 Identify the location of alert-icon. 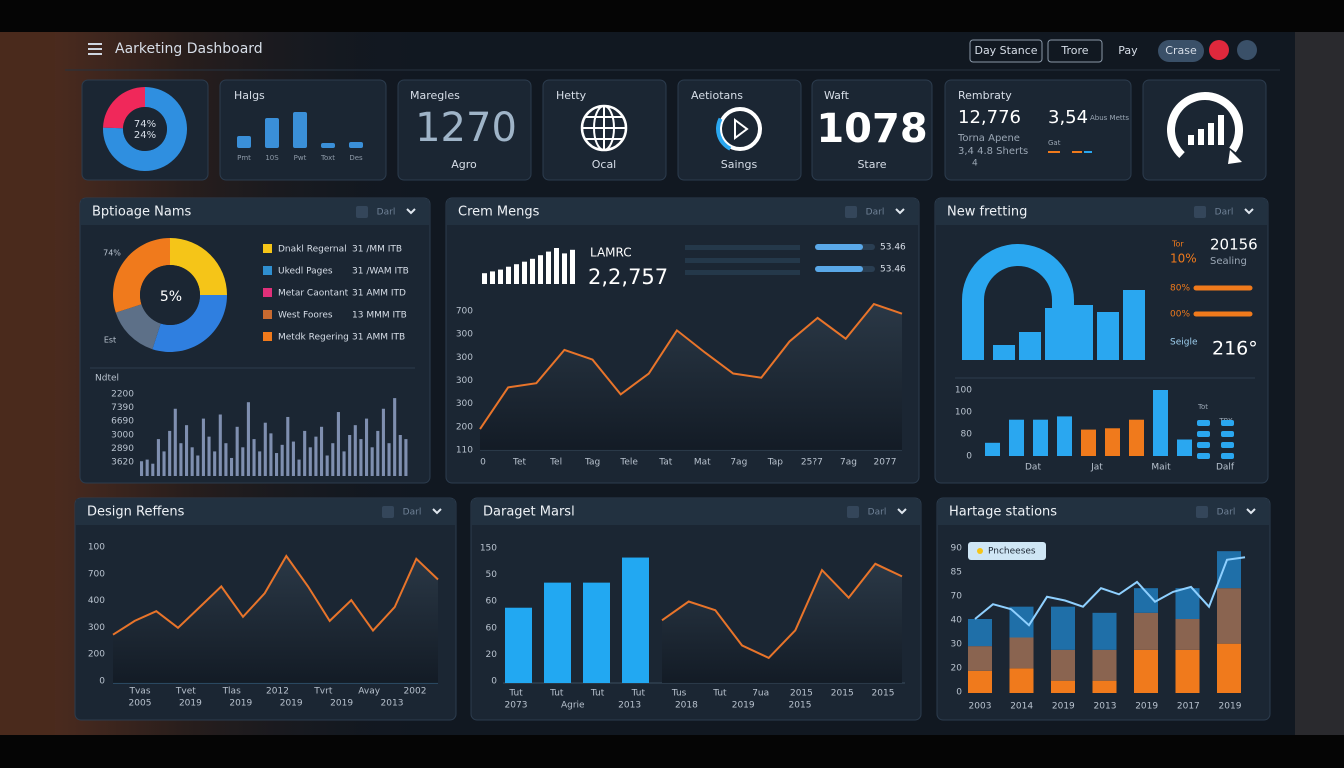
(1219, 50).